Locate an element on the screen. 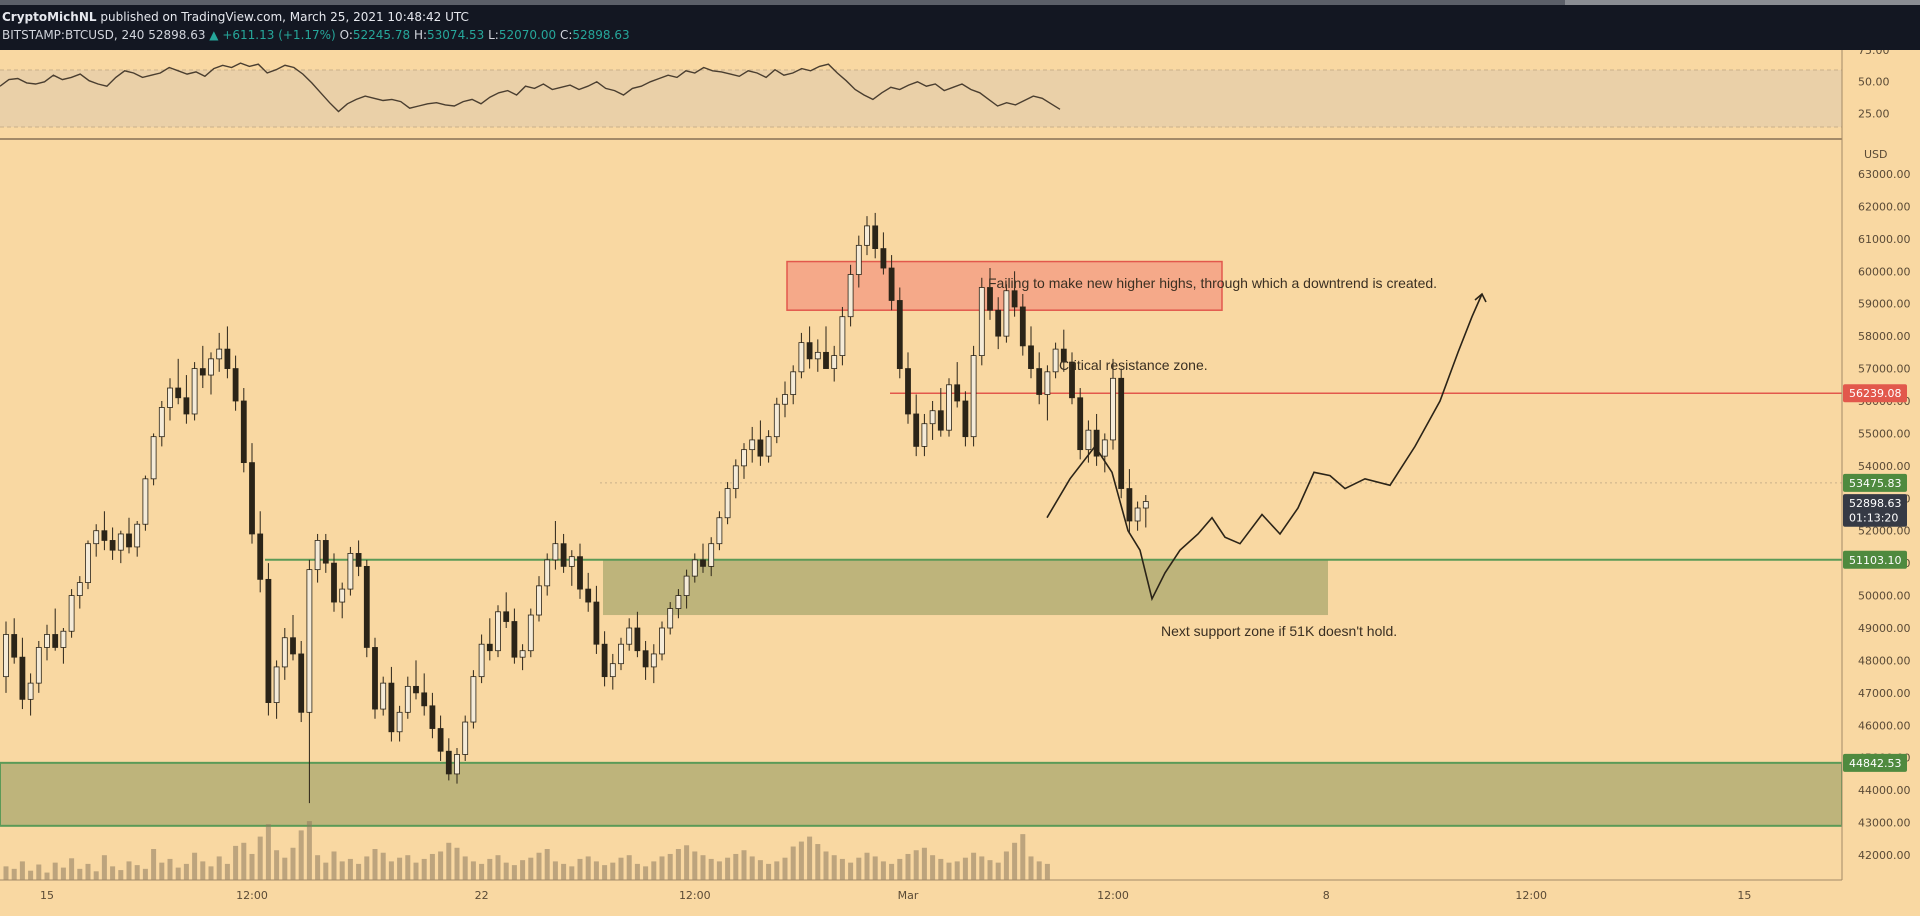 Image resolution: width=1920 pixels, height=916 pixels. price-tick-label: 58000.00 is located at coordinates (1884, 336).